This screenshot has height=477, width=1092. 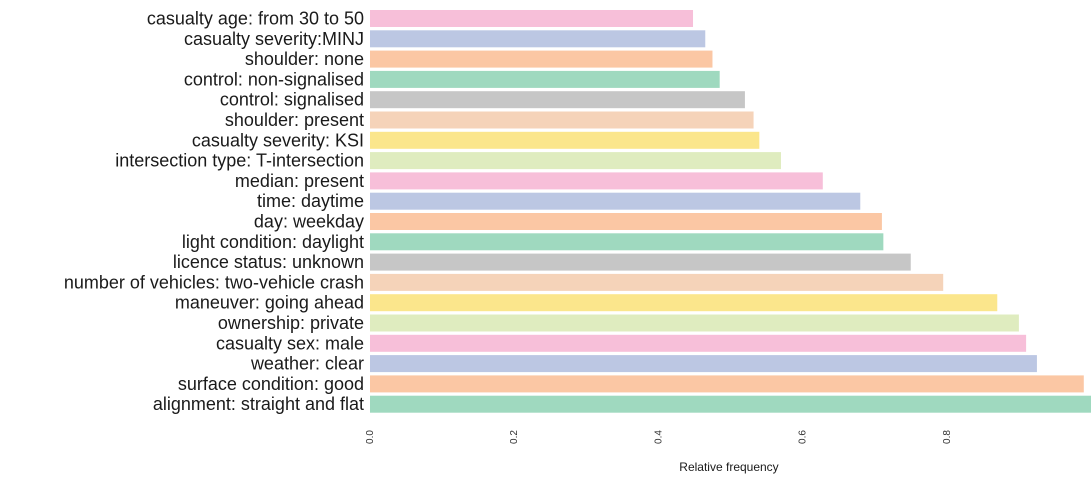 I want to click on x-tick-label: 0.8, so click(x=947, y=437).